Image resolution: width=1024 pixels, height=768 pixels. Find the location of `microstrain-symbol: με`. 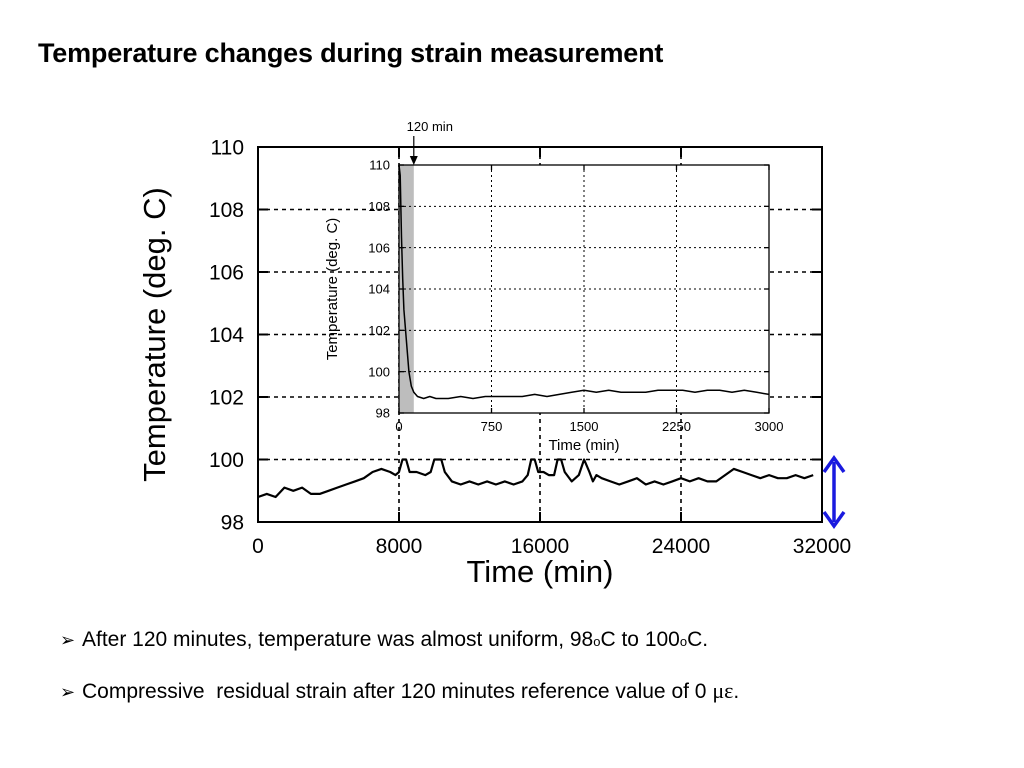

microstrain-symbol: με is located at coordinates (723, 690).